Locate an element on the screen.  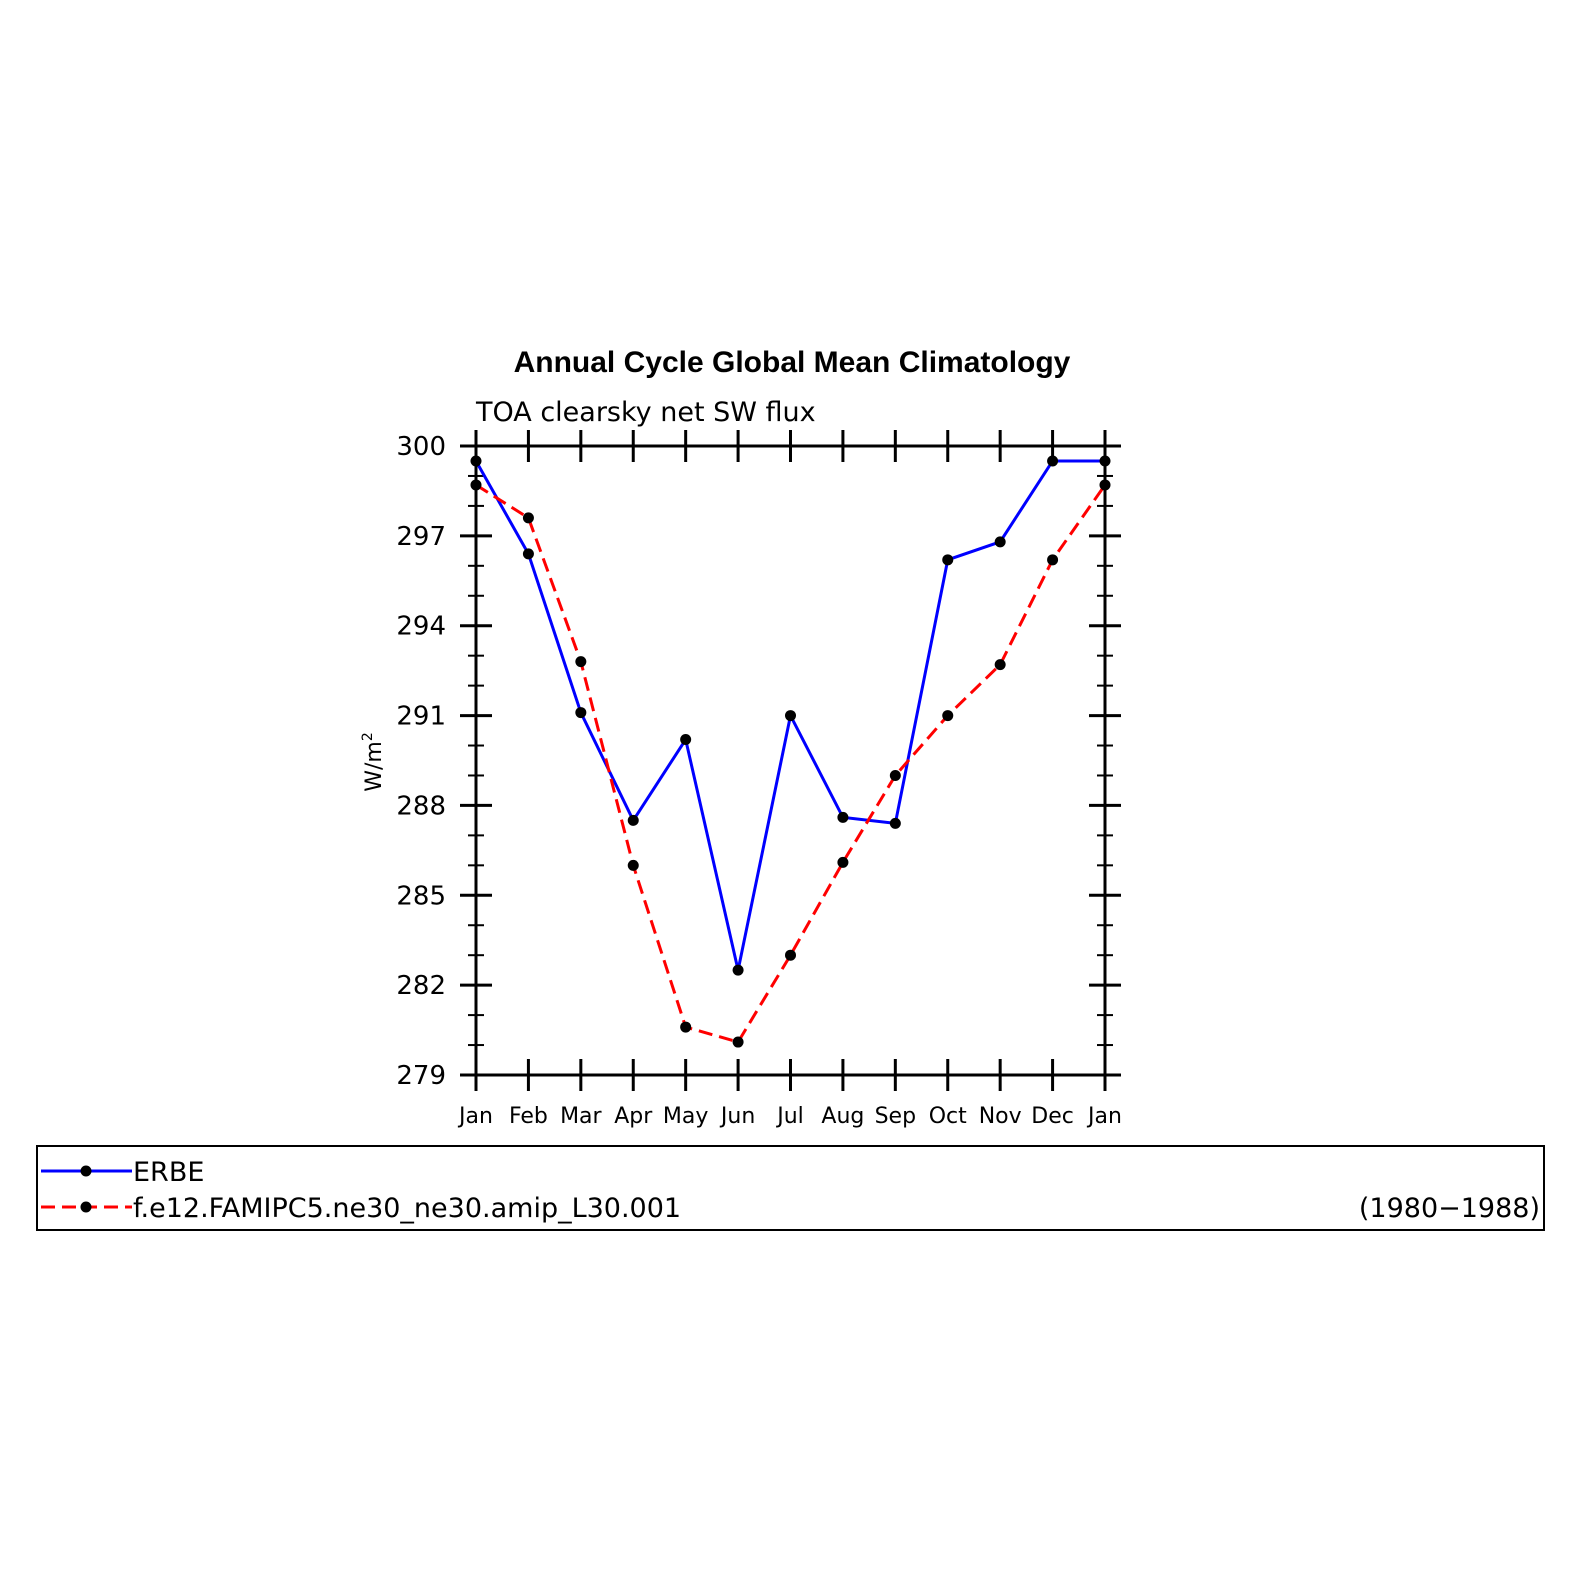
x-tick-label: Sep is located at coordinates (895, 1116).